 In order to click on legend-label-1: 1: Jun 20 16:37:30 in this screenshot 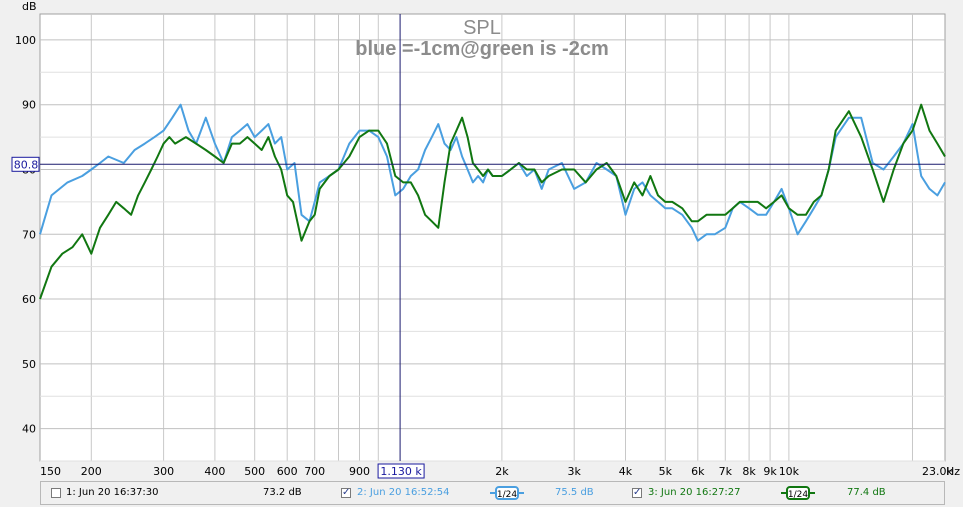, I will do `click(112, 492)`.